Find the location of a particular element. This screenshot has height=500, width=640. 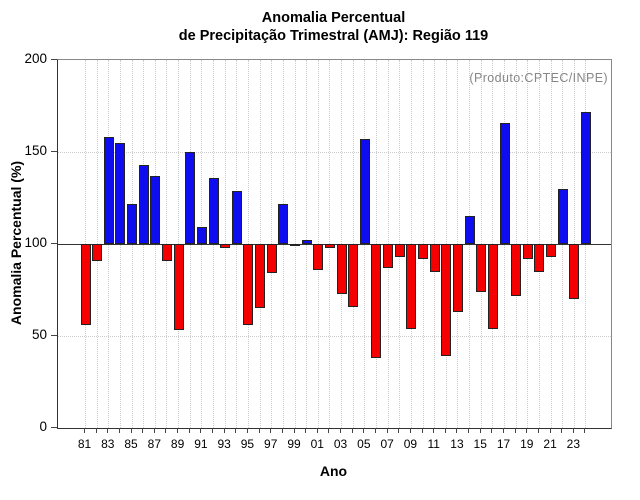

x-tick-label: 87 is located at coordinates (154, 444).